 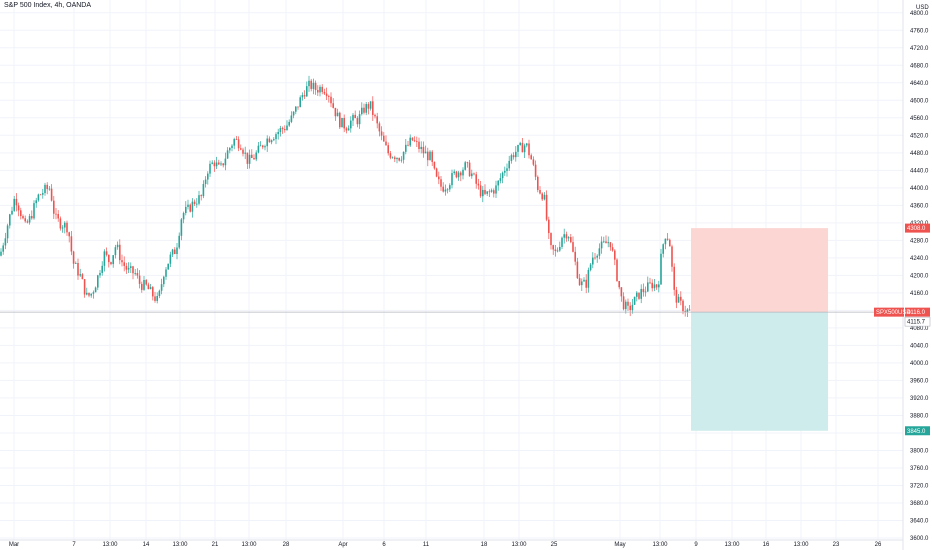 I want to click on position-zones, so click(x=759, y=329).